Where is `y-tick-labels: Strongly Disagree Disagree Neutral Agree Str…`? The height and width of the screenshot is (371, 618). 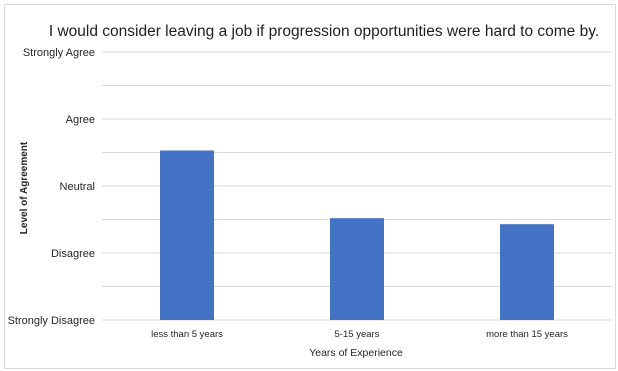
y-tick-labels: Strongly Disagree Disagree Neutral Agree Str… is located at coordinates (51, 187).